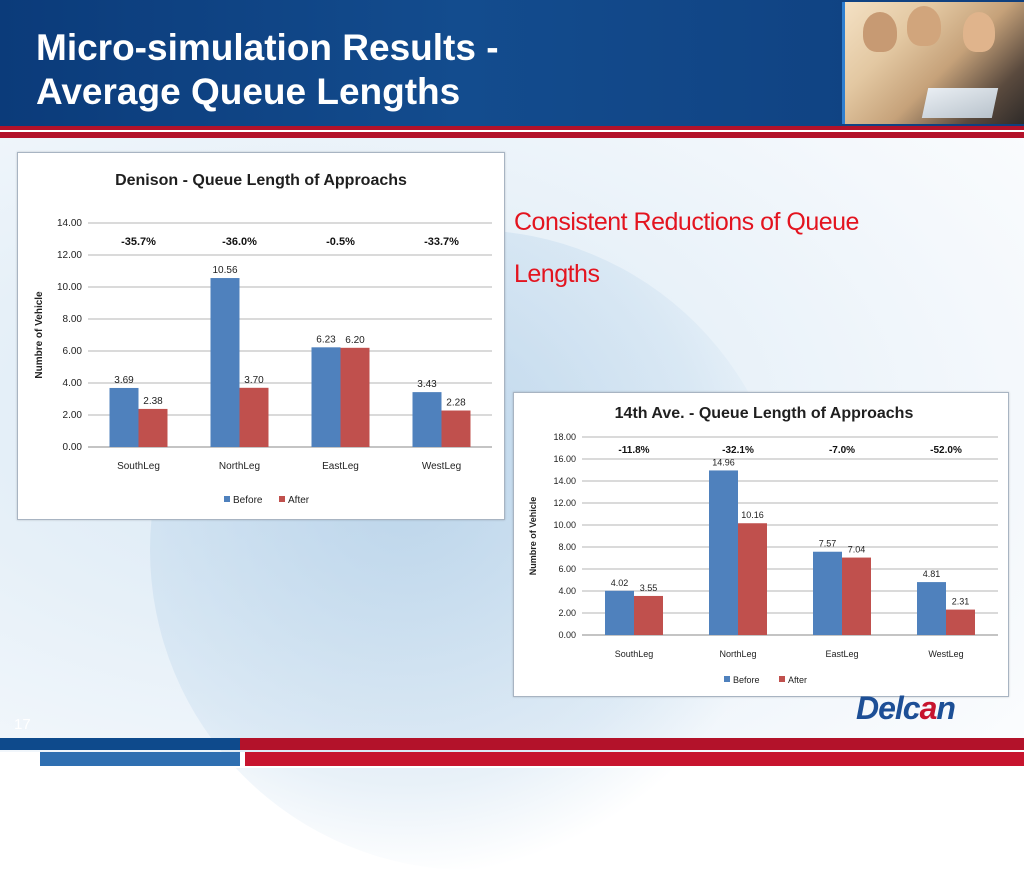 The width and height of the screenshot is (1024, 870). Describe the element at coordinates (224, 270) in the screenshot. I see `data-label: 10.56` at that location.